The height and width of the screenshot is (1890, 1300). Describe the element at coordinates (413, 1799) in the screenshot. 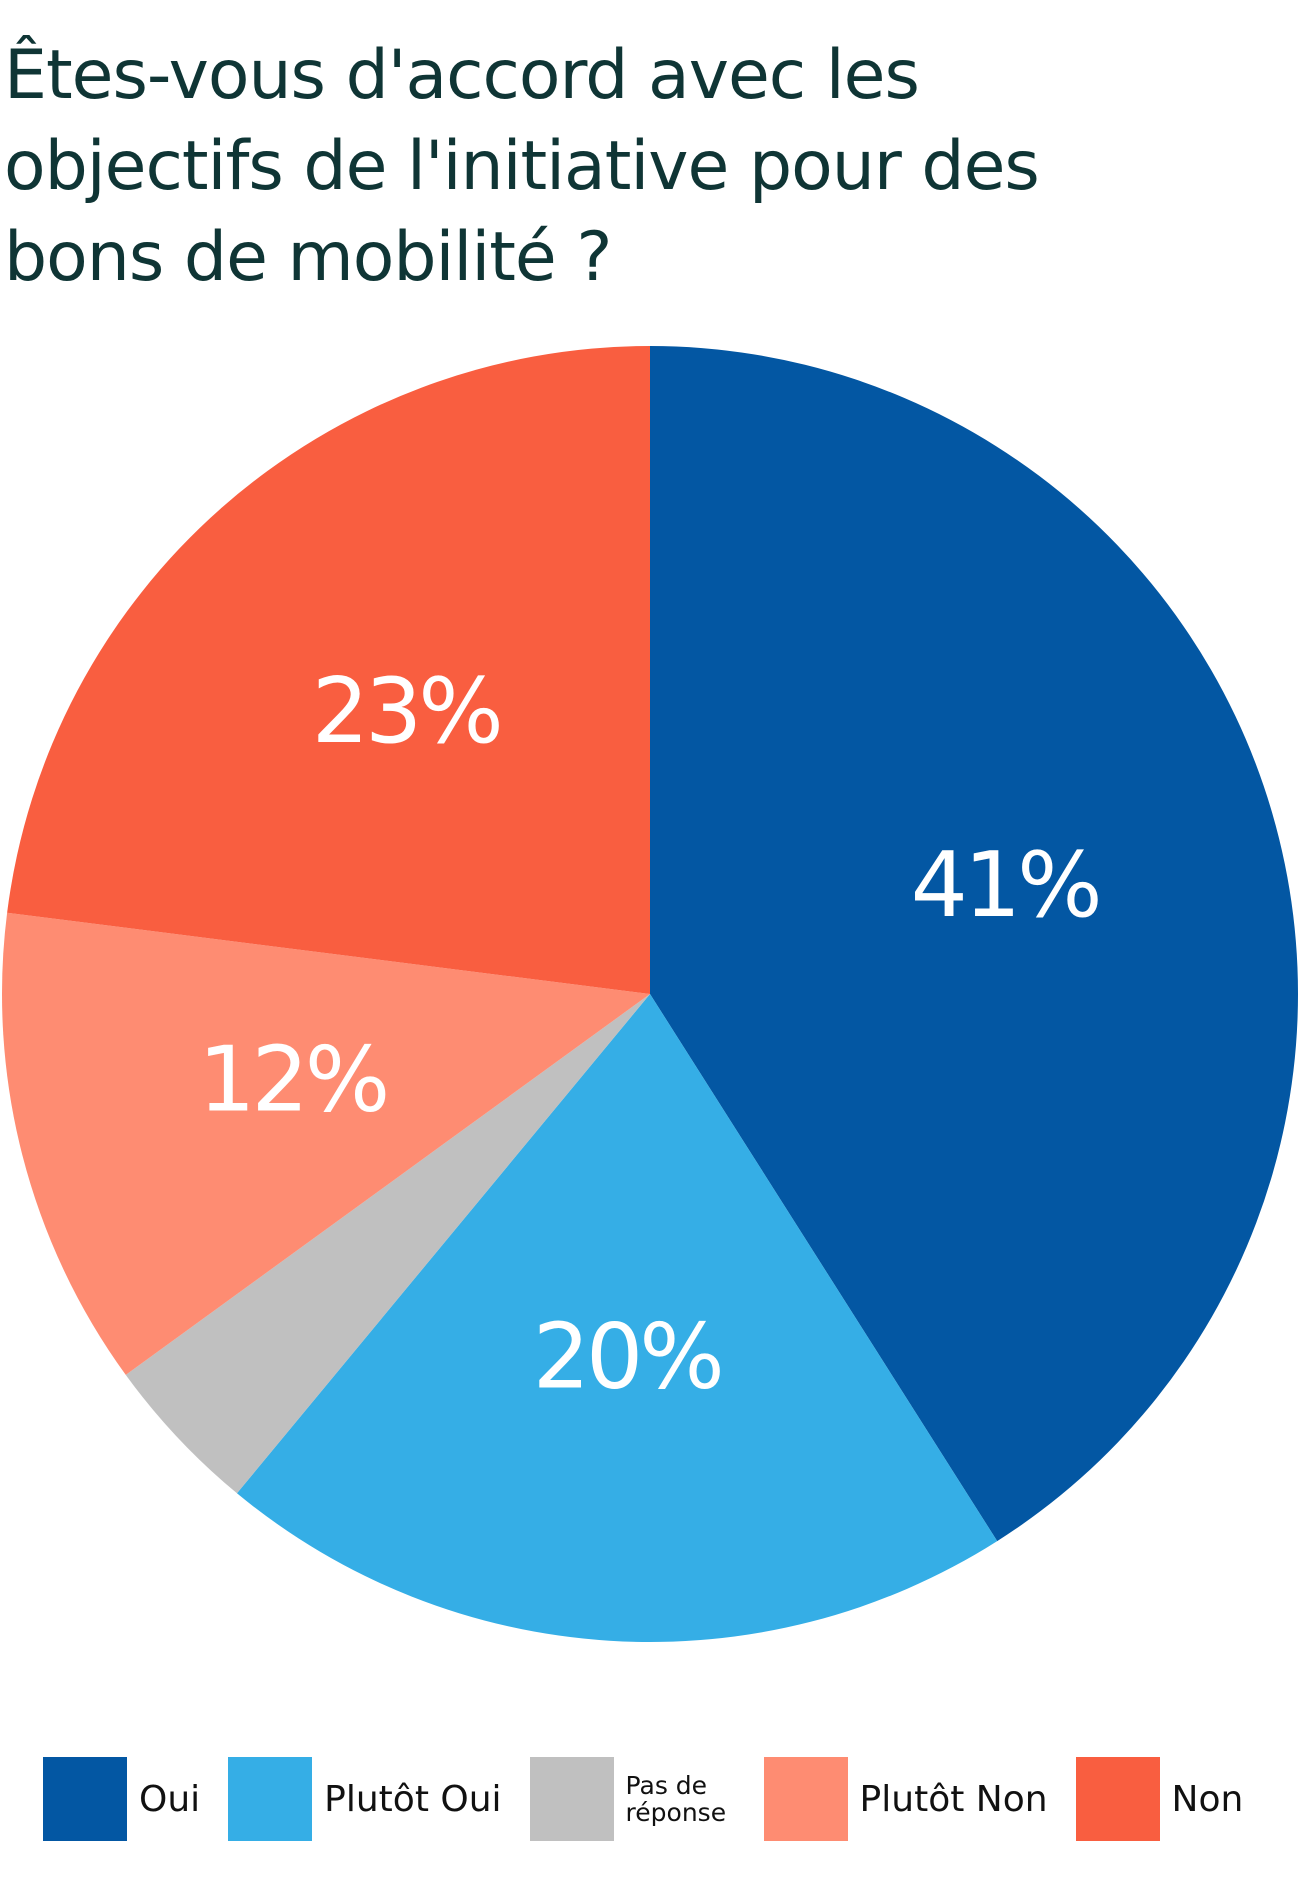

I see `legend-label: Plutôt Oui` at that location.